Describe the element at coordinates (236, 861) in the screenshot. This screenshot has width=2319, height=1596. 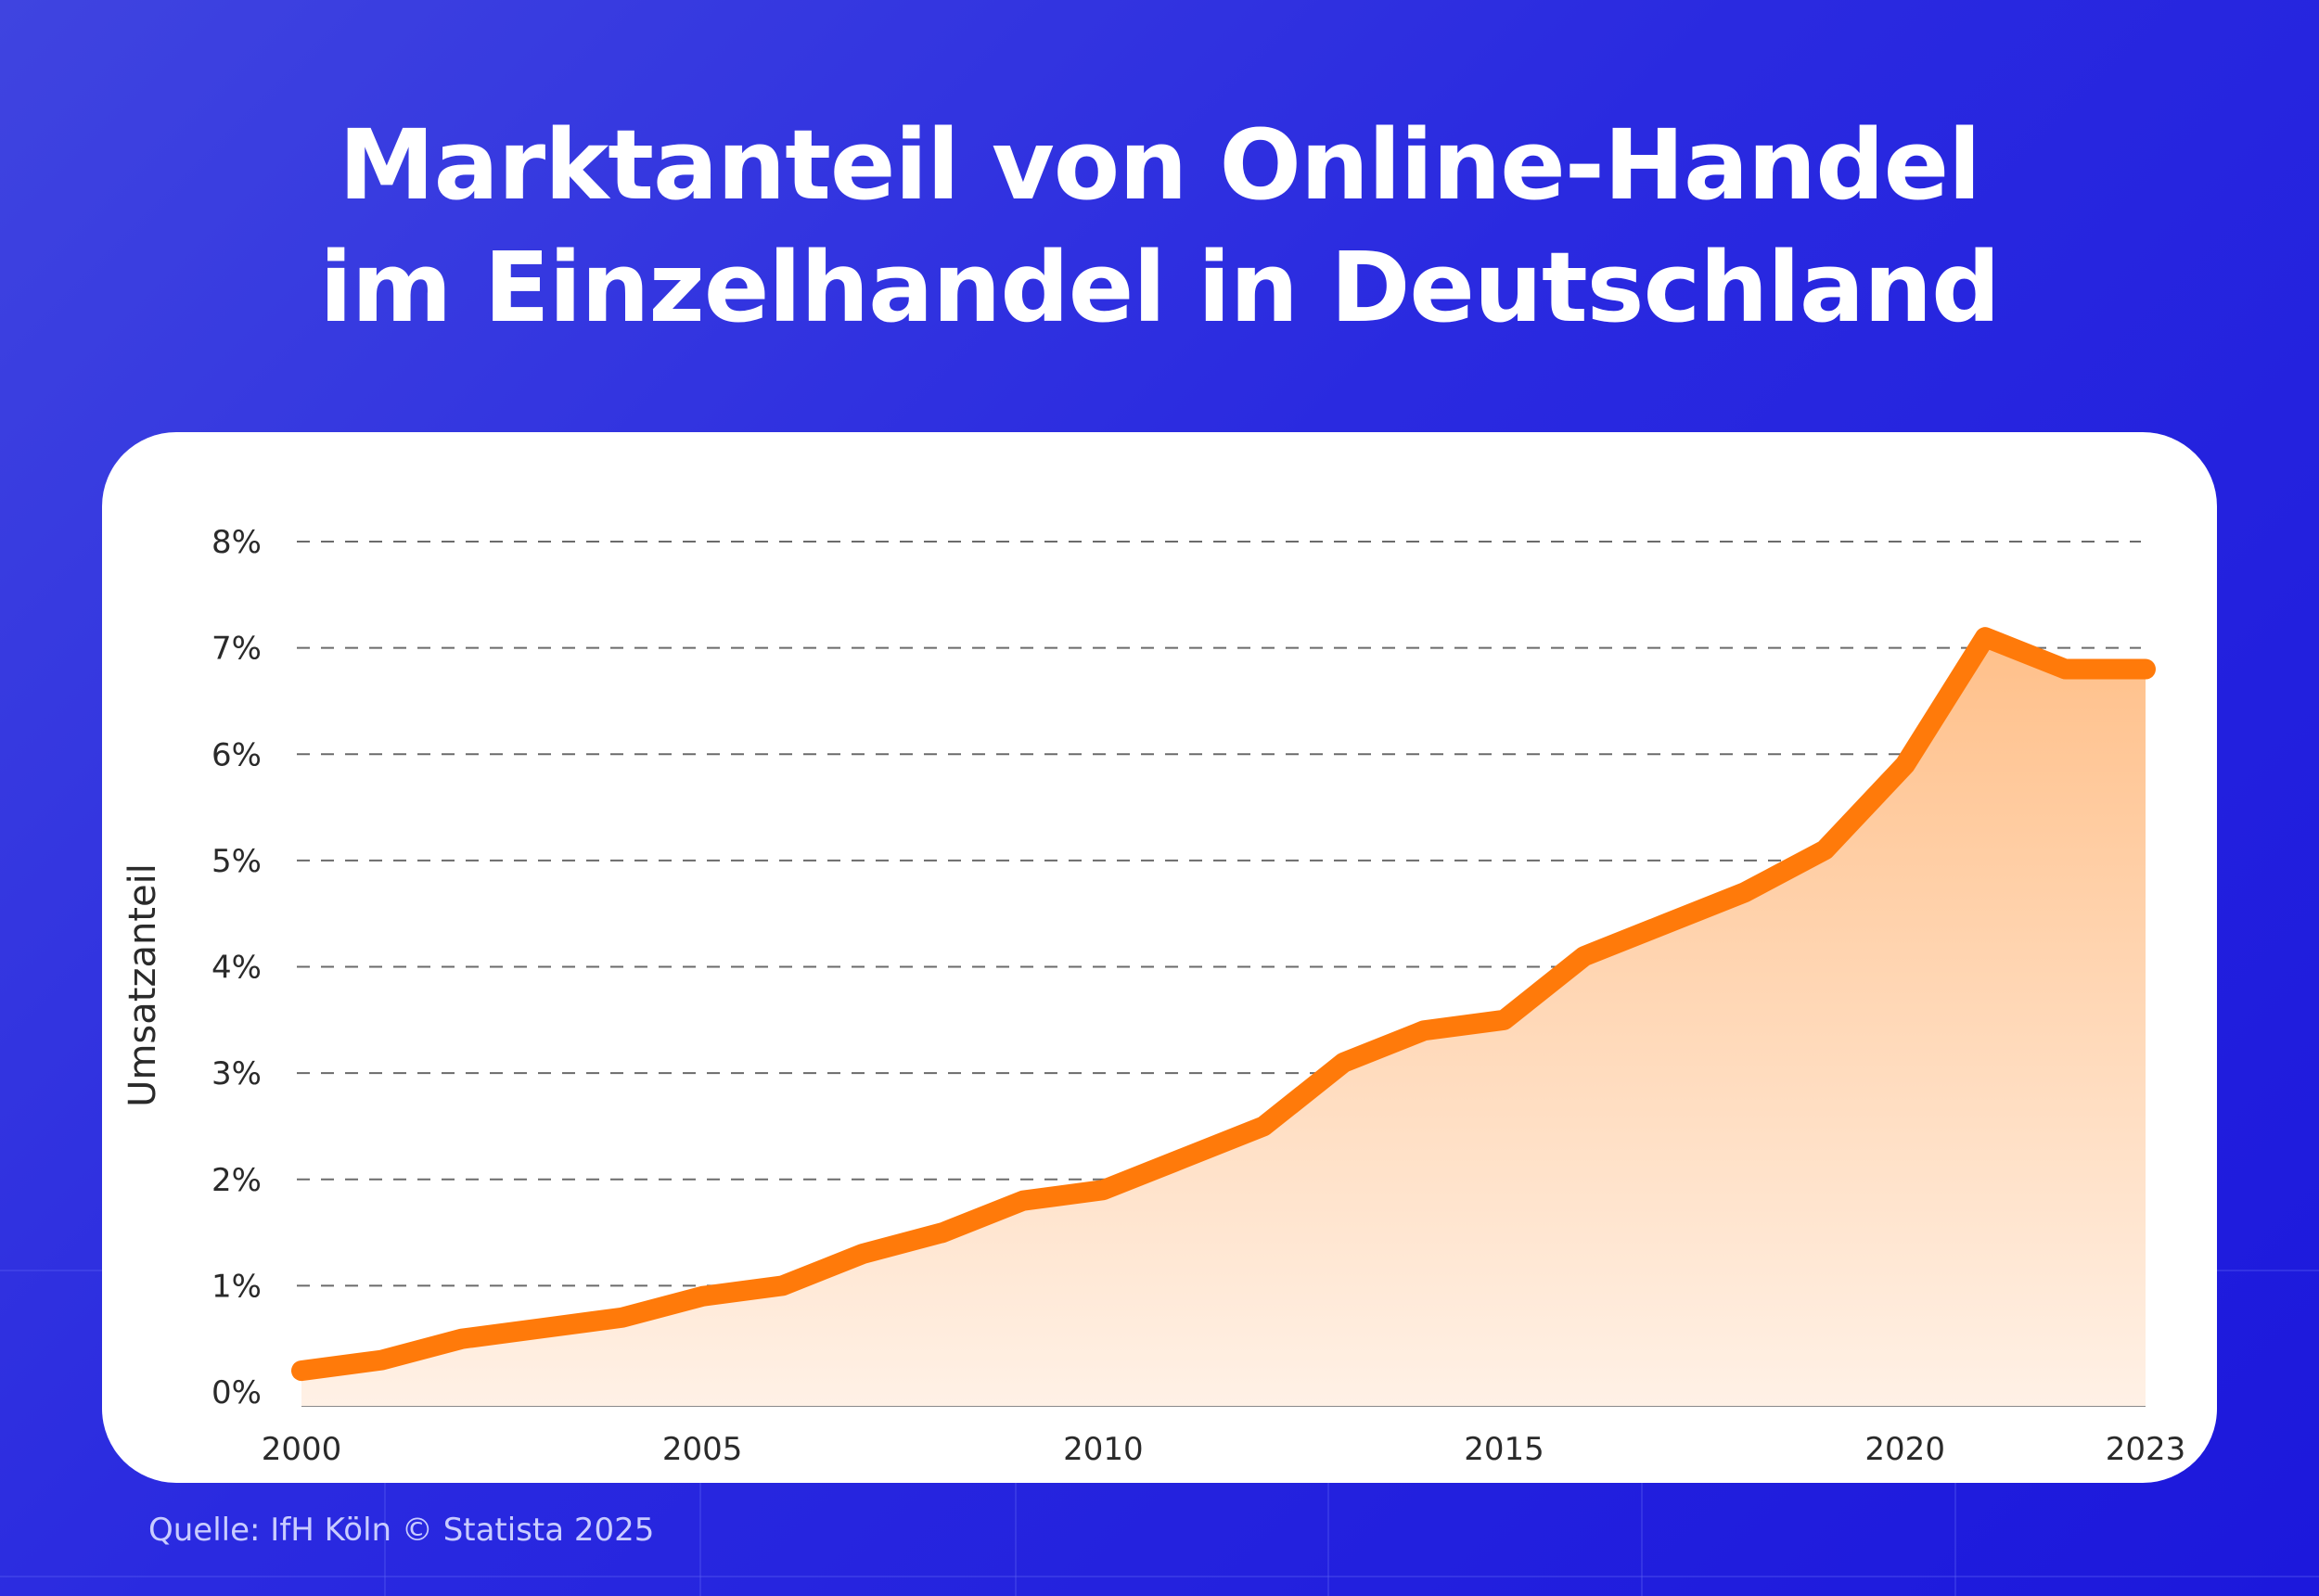
I see `y-tick-label: 5%` at that location.